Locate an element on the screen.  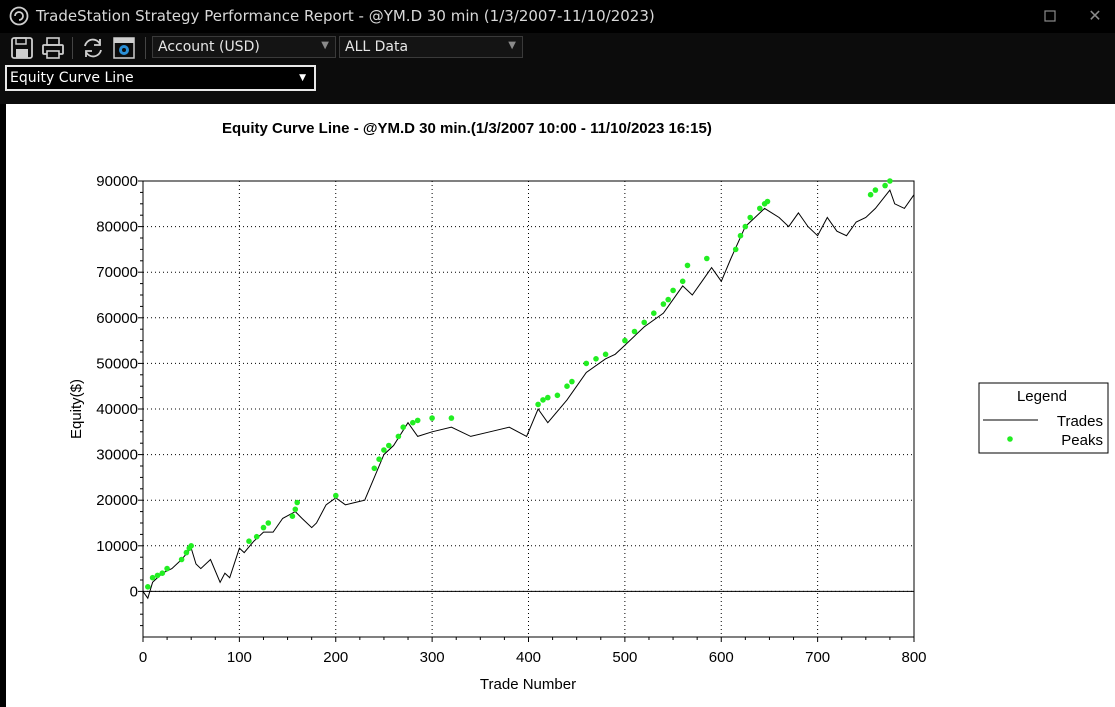
legend-trades-label: Trades is located at coordinates (1080, 421).